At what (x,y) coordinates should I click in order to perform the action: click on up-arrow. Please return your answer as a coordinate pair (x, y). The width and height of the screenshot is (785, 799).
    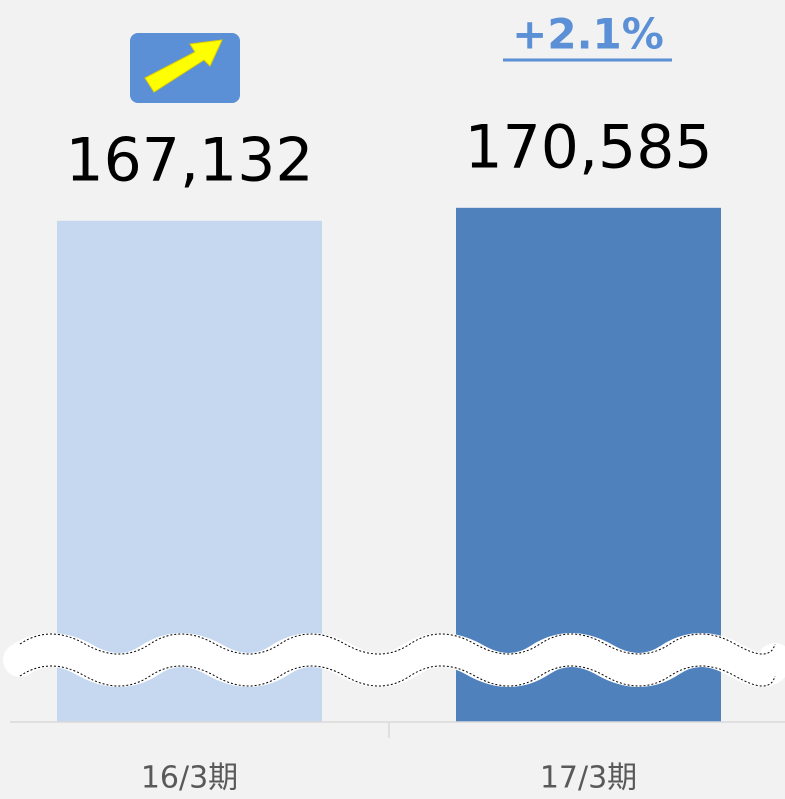
    Looking at the image, I should click on (183, 66).